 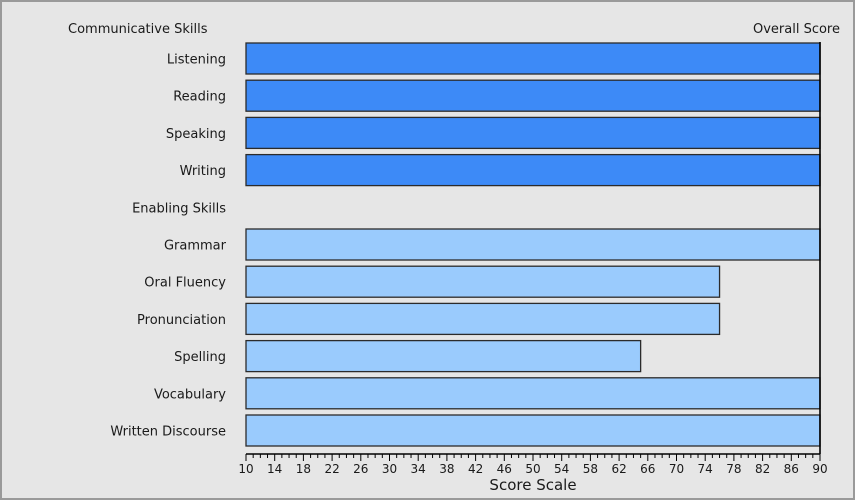 What do you see at coordinates (533, 95) in the screenshot?
I see `bar-reading` at bounding box center [533, 95].